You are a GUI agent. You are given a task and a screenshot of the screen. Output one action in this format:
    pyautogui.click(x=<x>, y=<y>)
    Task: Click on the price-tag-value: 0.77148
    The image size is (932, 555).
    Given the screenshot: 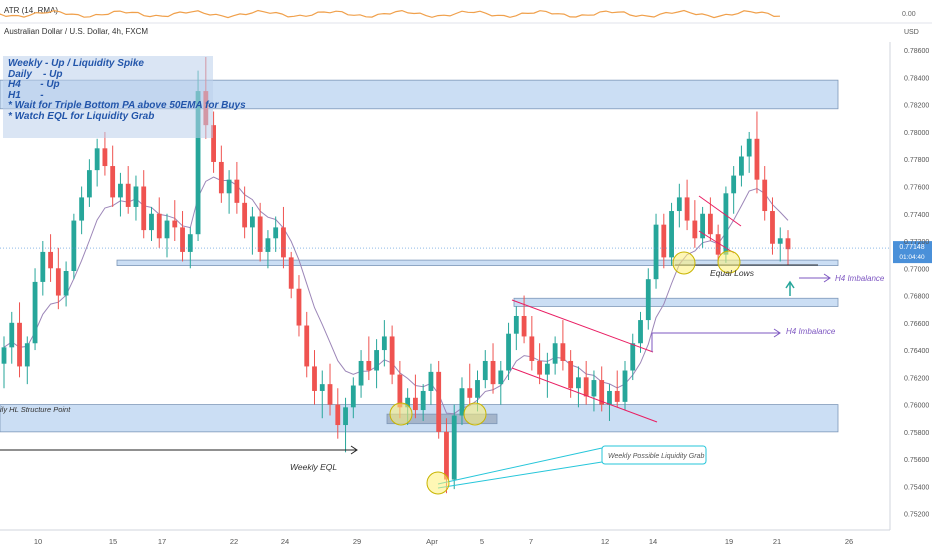 What is the action you would take?
    pyautogui.click(x=911, y=247)
    